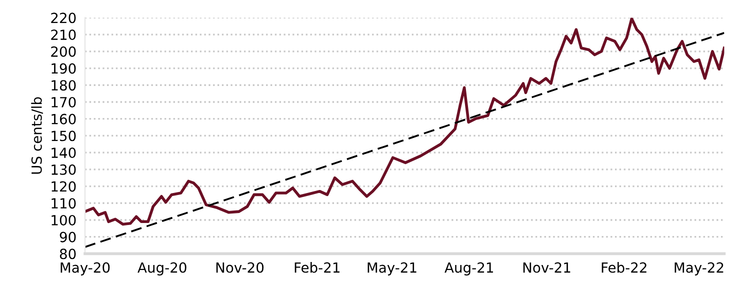 The width and height of the screenshot is (739, 295). Describe the element at coordinates (392, 269) in the screenshot. I see `x-tick-label: May-21` at that location.